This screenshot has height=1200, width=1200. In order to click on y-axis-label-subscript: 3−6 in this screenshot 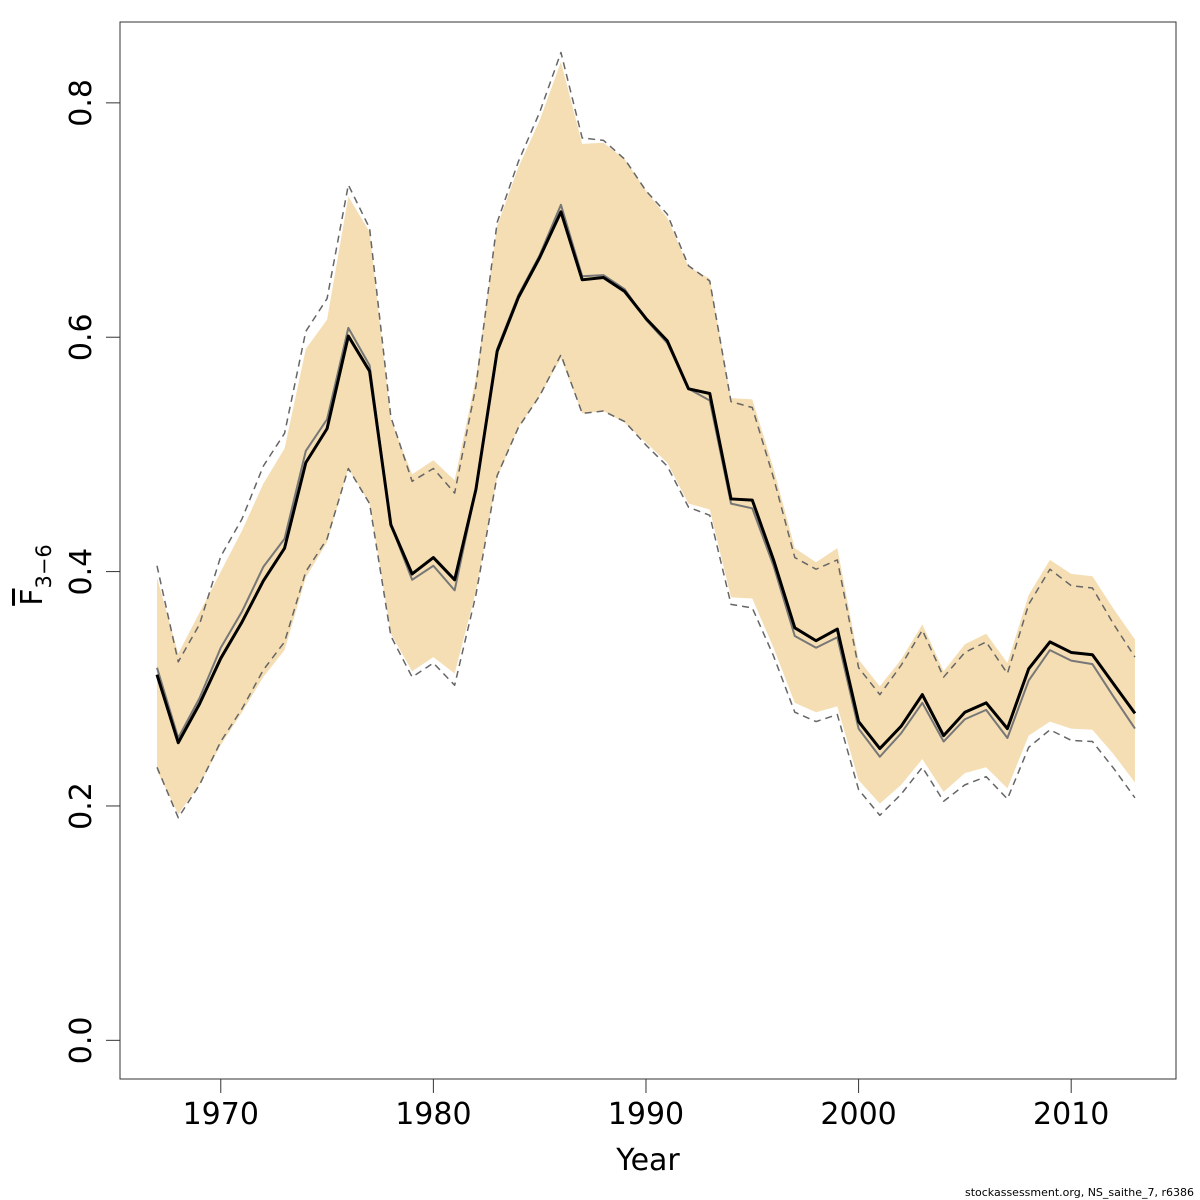, I will do `click(44, 566)`.